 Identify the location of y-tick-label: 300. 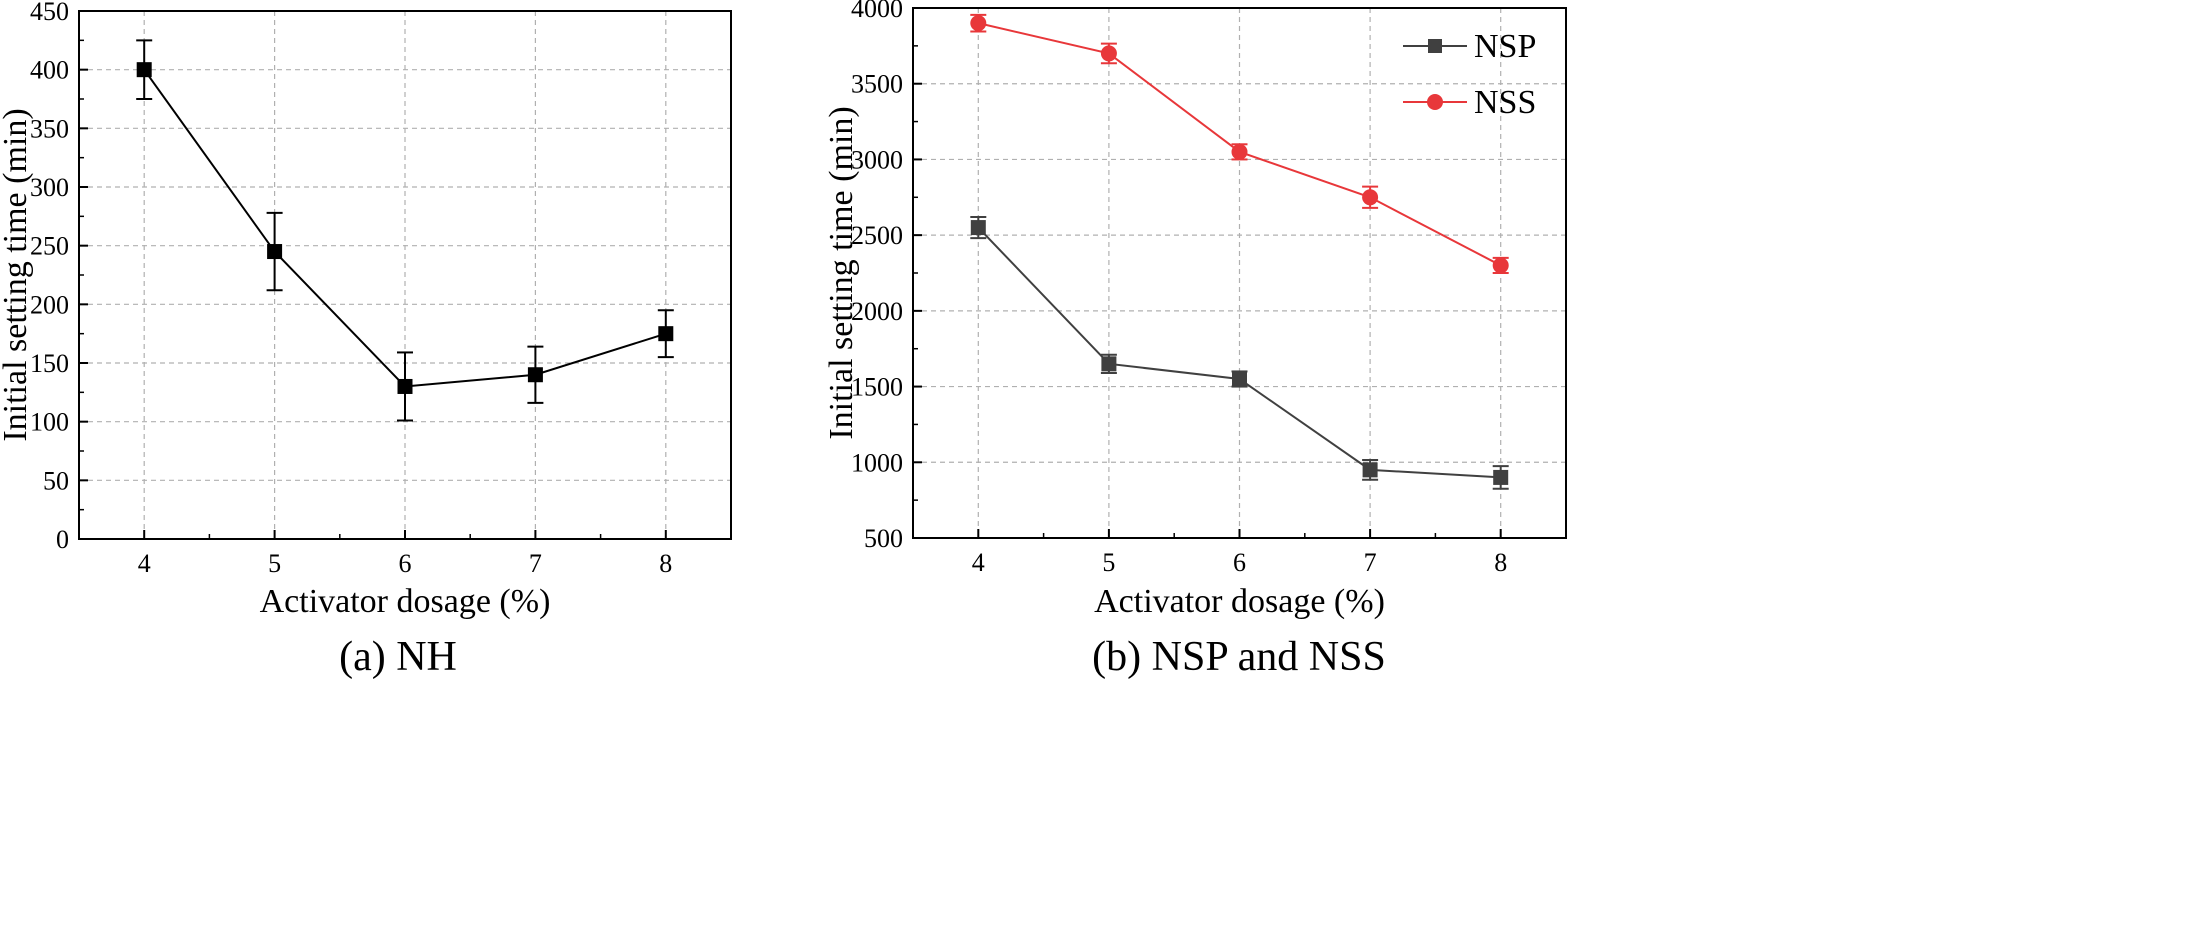
(49, 187).